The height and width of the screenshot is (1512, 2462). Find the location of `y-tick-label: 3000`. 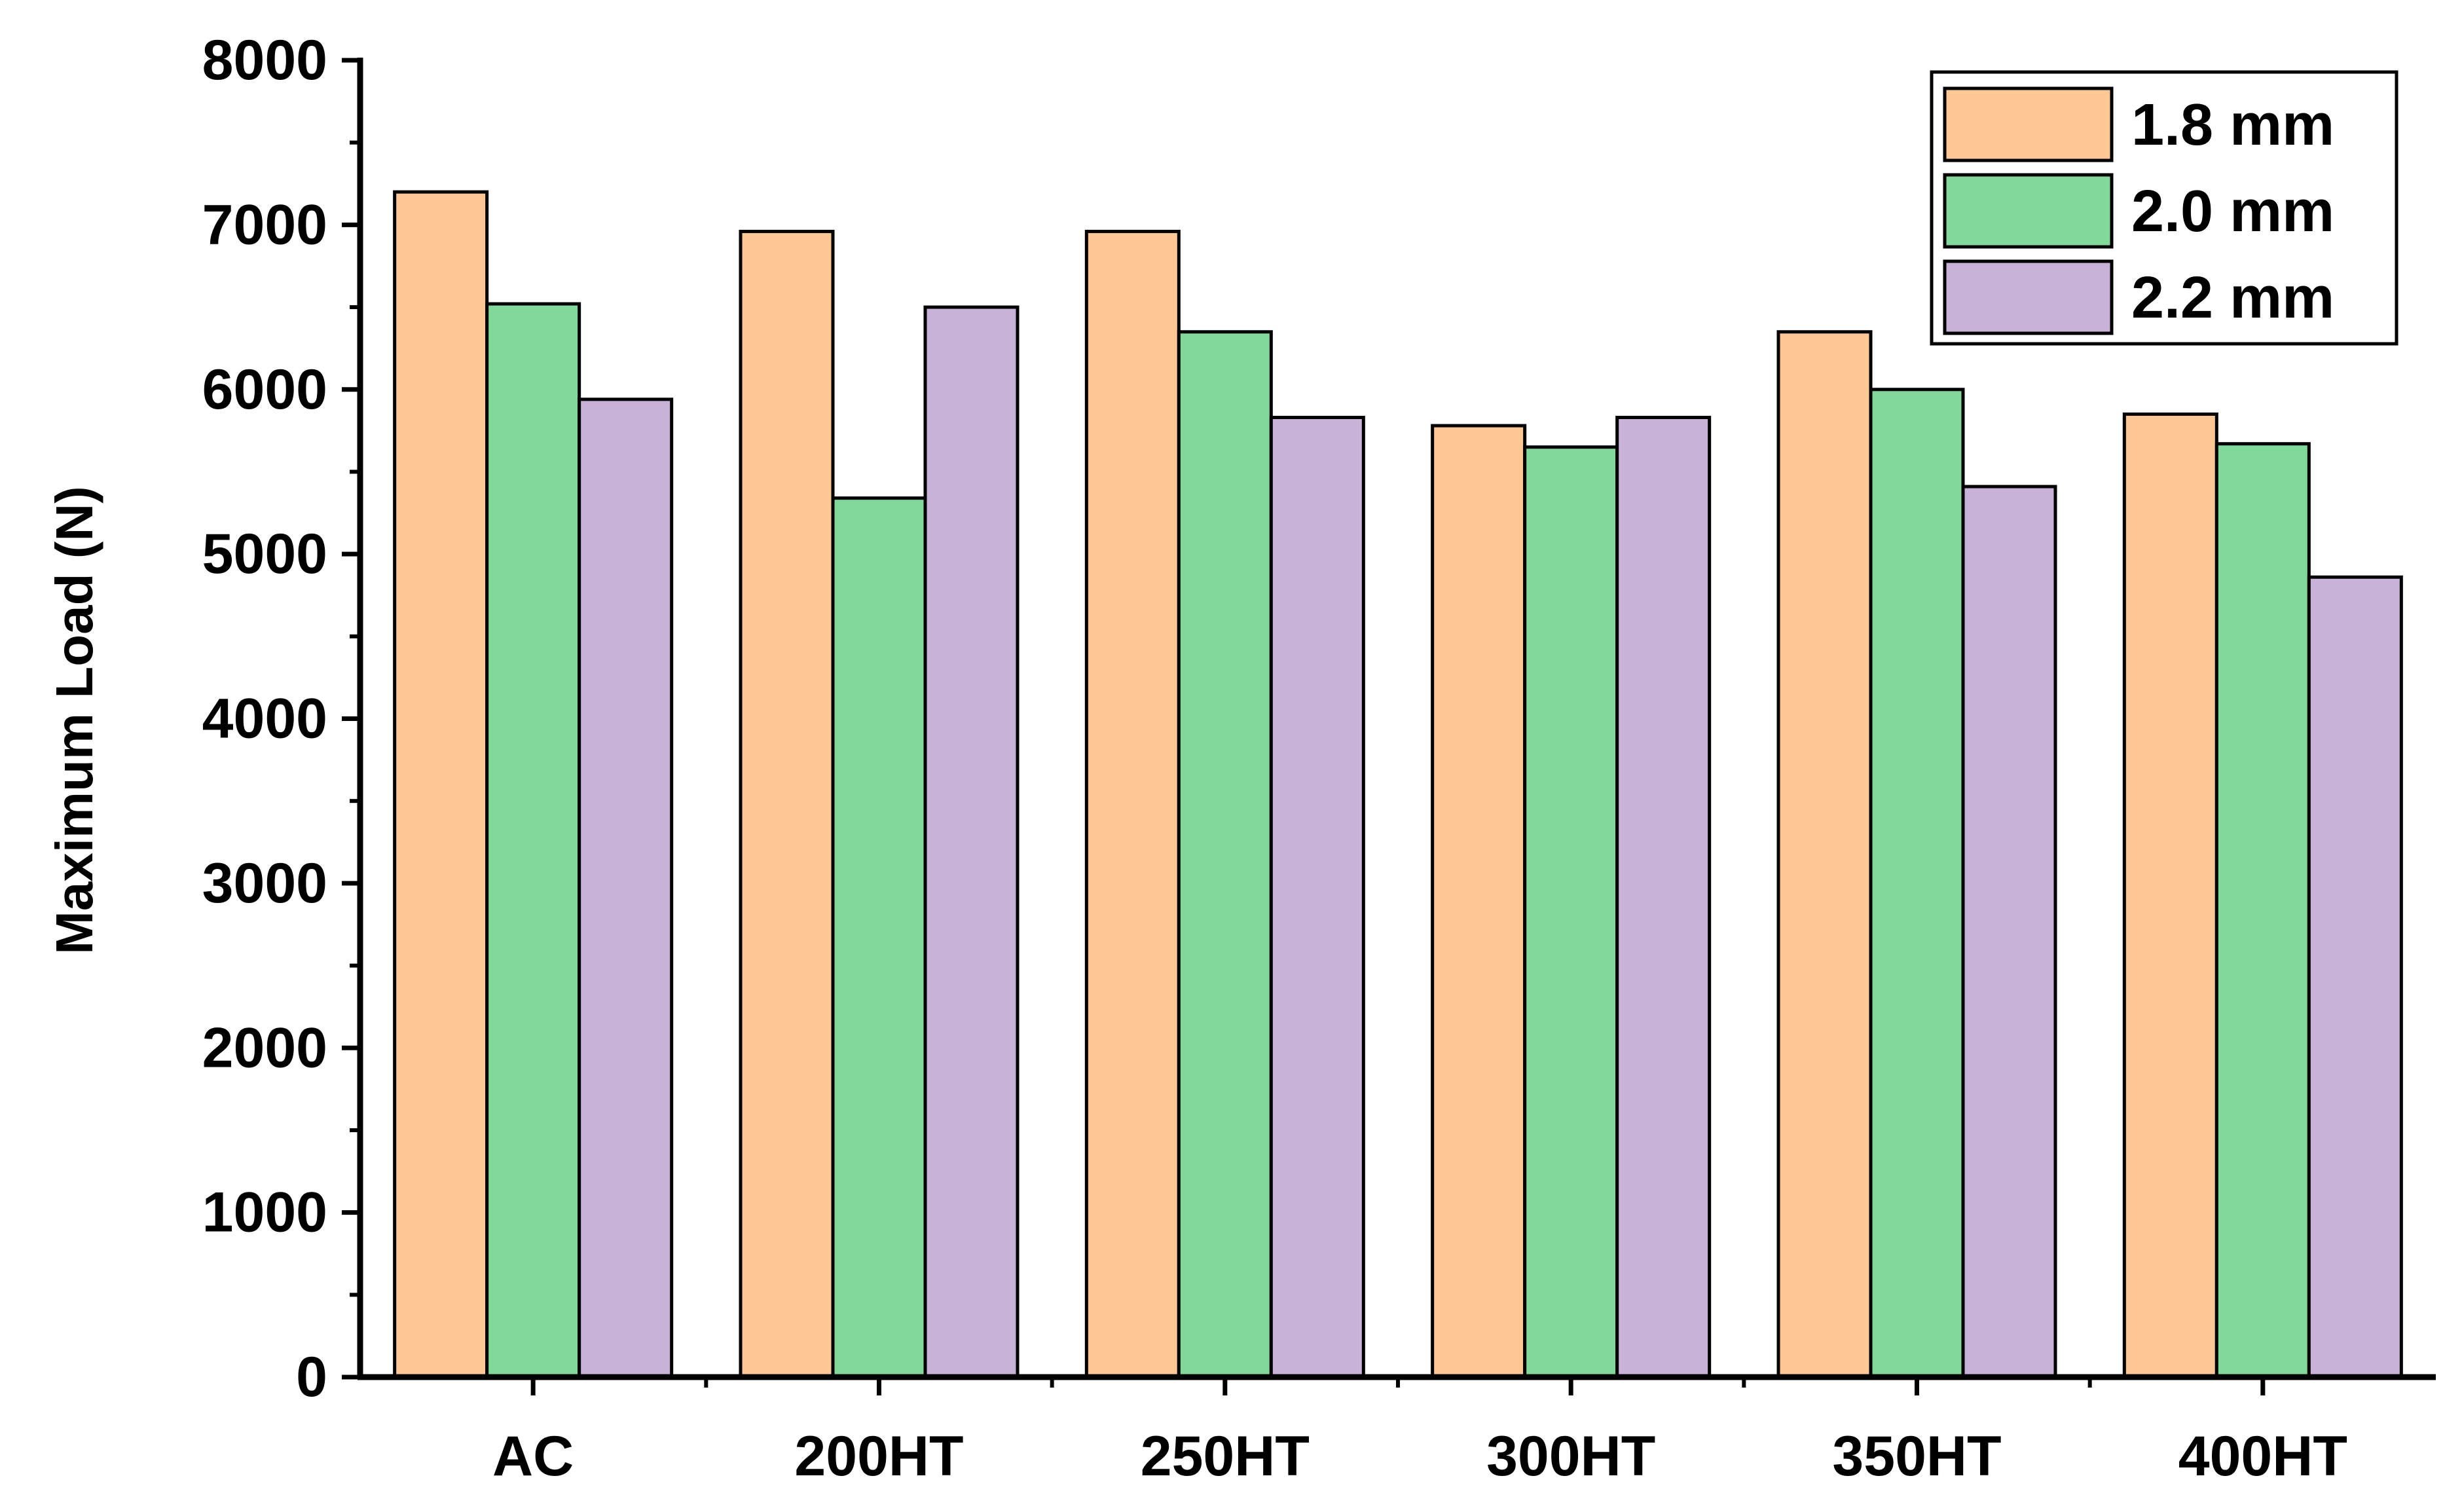

y-tick-label: 3000 is located at coordinates (265, 883).